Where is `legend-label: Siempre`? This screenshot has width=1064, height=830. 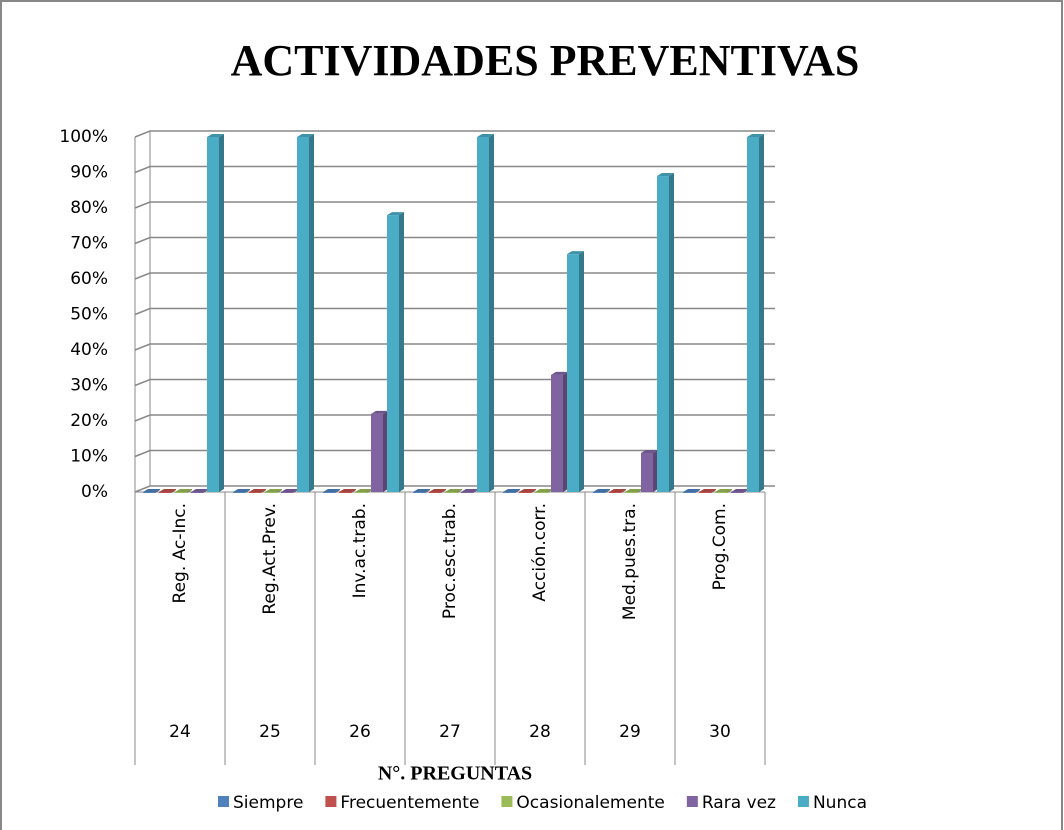
legend-label: Siempre is located at coordinates (268, 803).